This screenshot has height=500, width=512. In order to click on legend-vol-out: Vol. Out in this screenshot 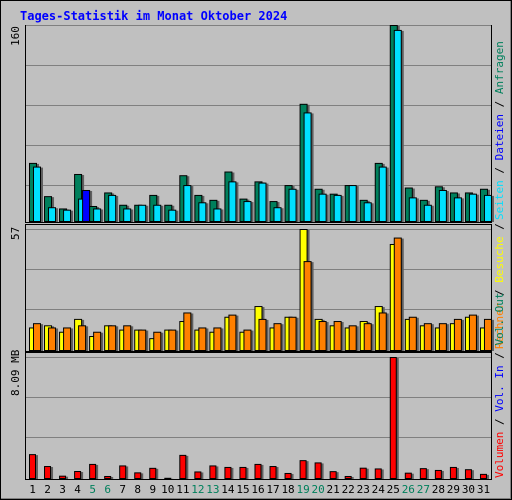, I will do `click(499, 319)`.